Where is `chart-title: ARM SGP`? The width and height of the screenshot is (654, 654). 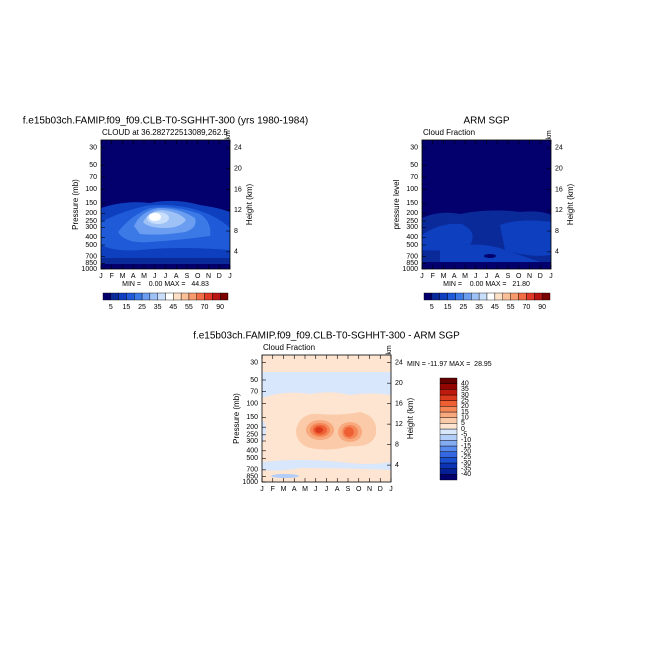
chart-title: ARM SGP is located at coordinates (486, 121).